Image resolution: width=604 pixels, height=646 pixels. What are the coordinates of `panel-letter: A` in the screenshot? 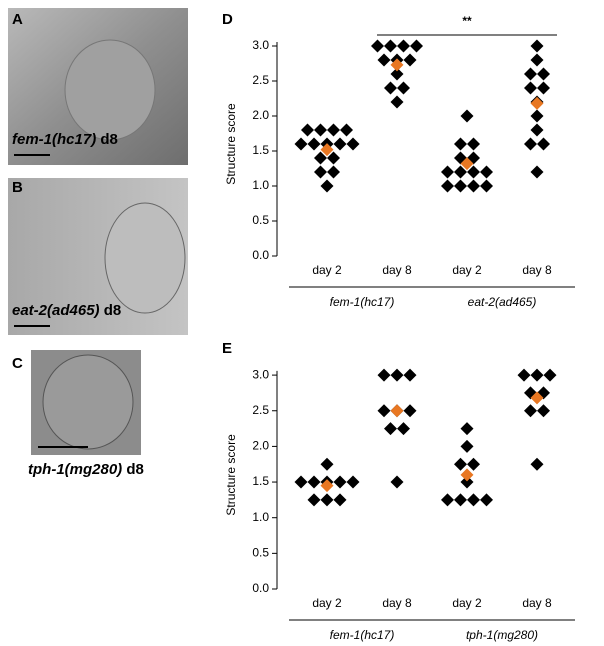 It's located at (17, 19).